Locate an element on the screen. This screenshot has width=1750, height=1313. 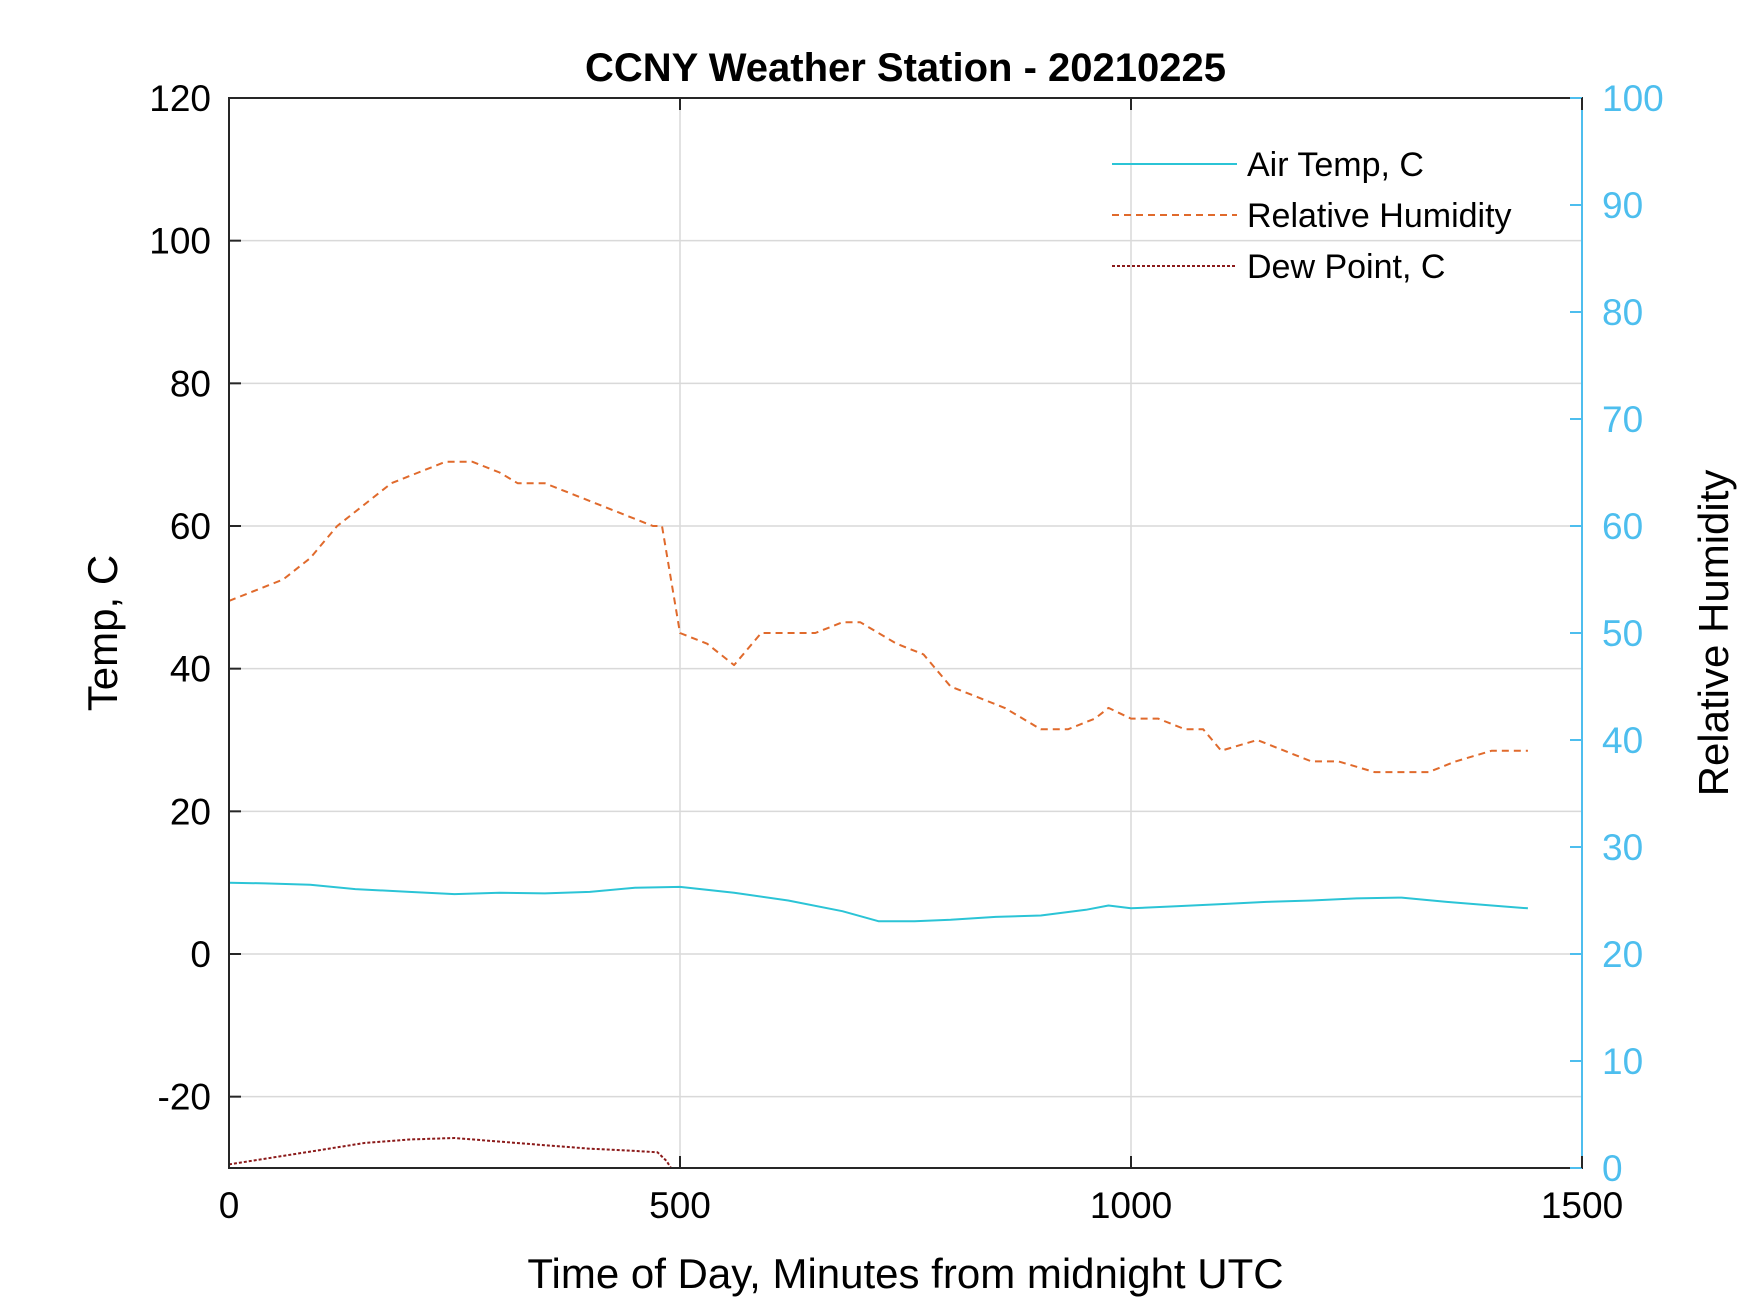
legend-label: Air Temp, C is located at coordinates (1335, 165).